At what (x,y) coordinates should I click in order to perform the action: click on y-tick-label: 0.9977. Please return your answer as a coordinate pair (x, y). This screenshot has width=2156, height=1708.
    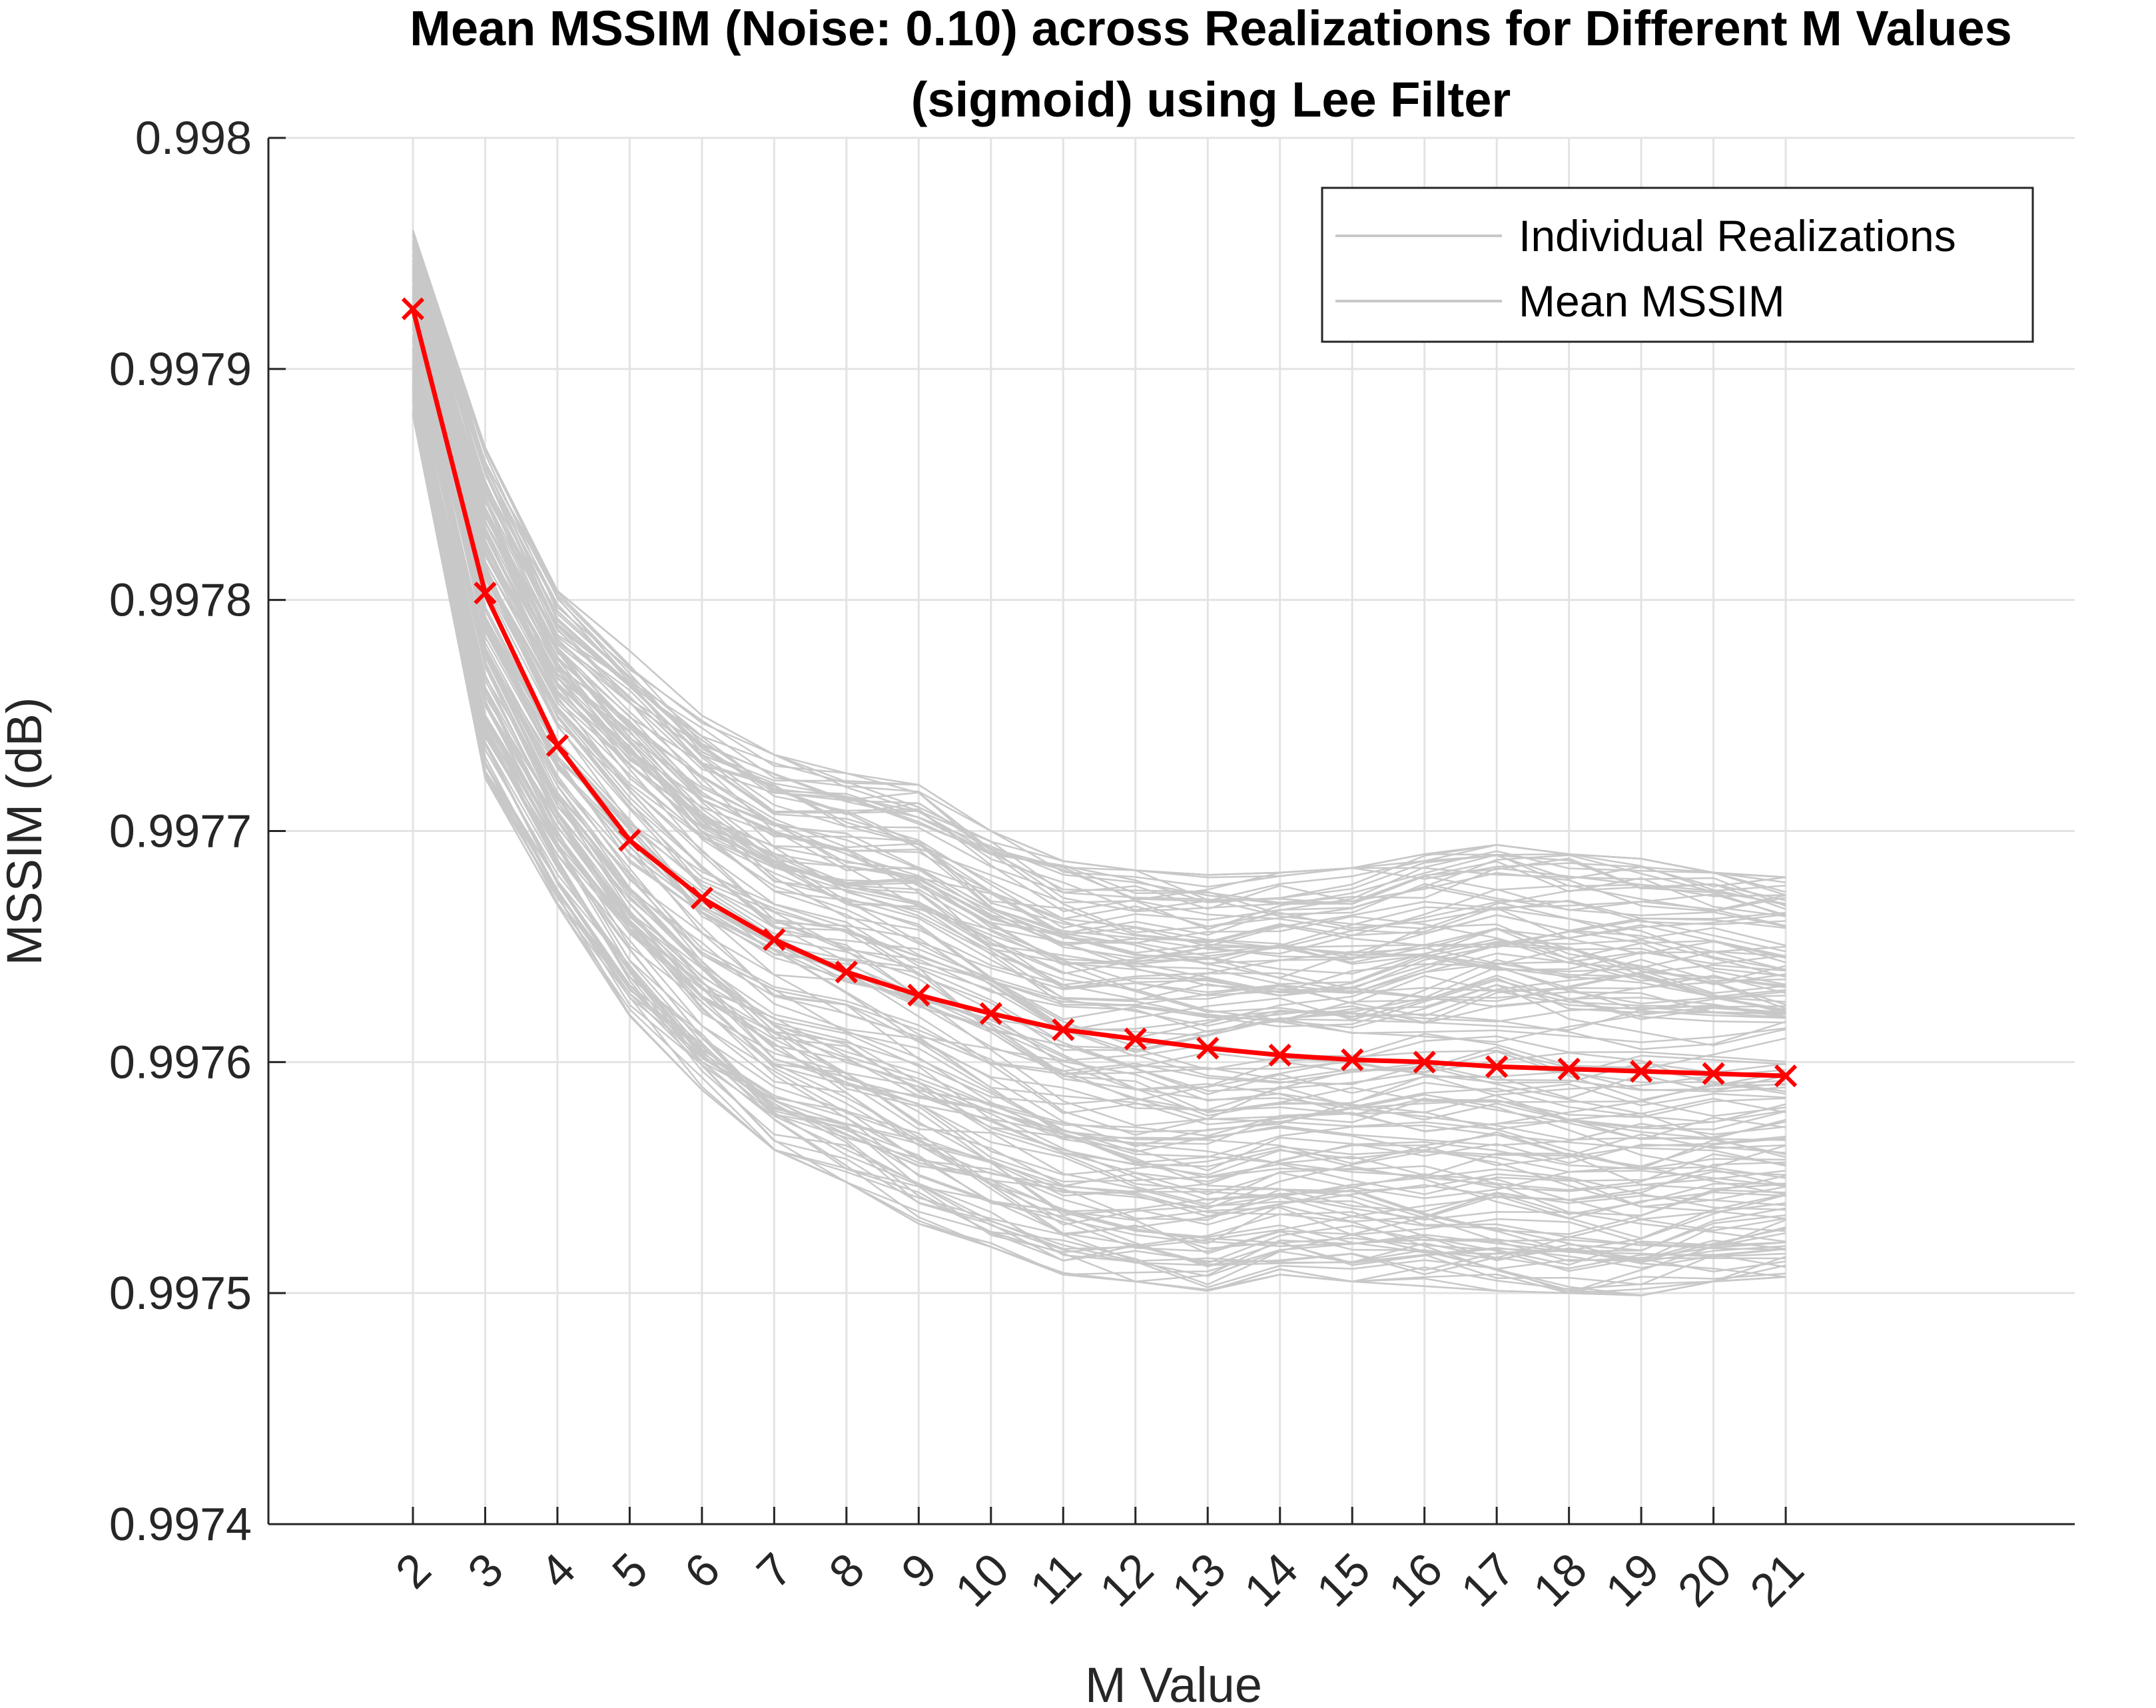
    Looking at the image, I should click on (180, 831).